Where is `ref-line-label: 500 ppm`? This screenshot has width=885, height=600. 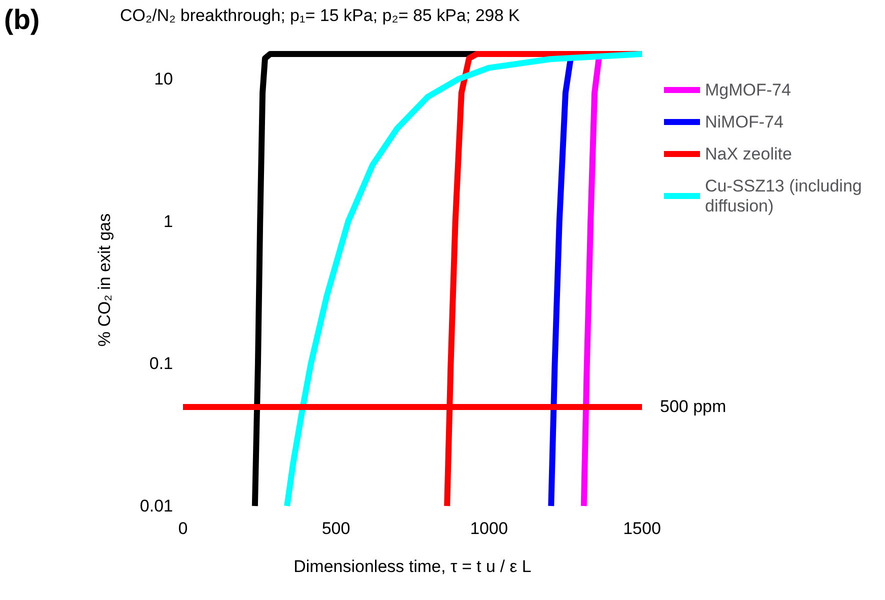 ref-line-label: 500 ppm is located at coordinates (693, 406).